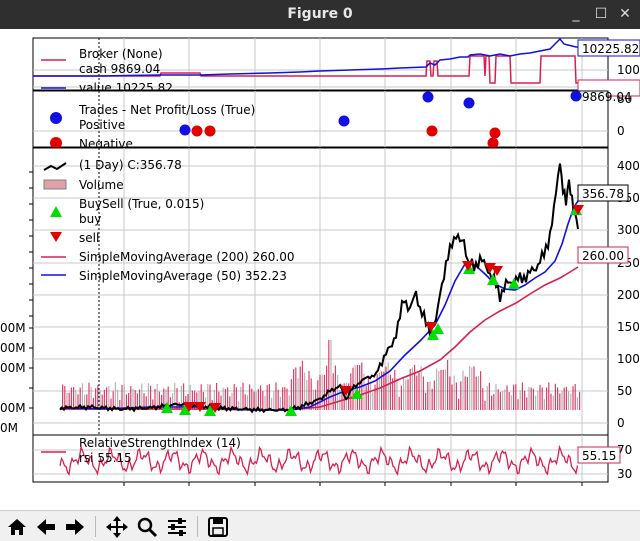  I want to click on back-icon, so click(46, 526).